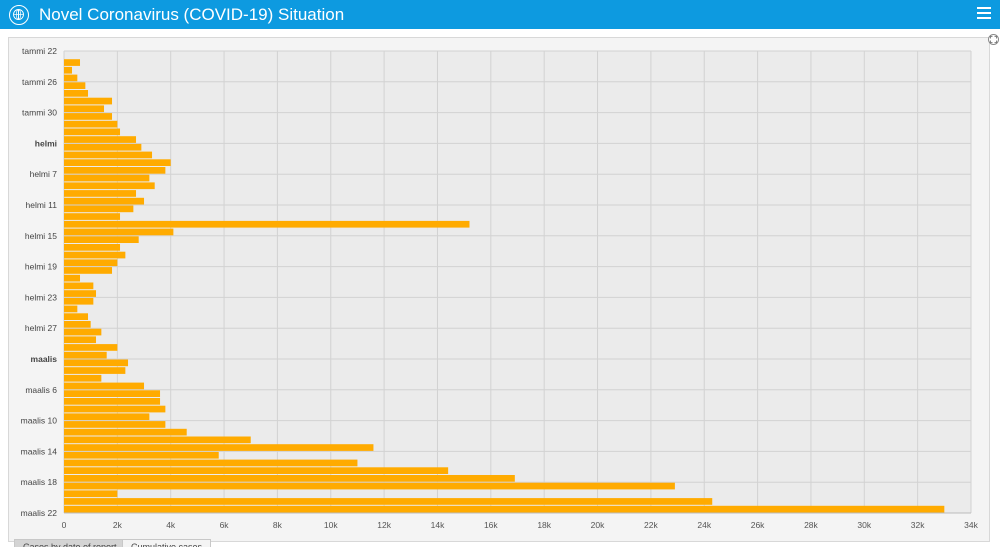 This screenshot has width=1000, height=547. I want to click on hamburger-menu-icon, so click(984, 14).